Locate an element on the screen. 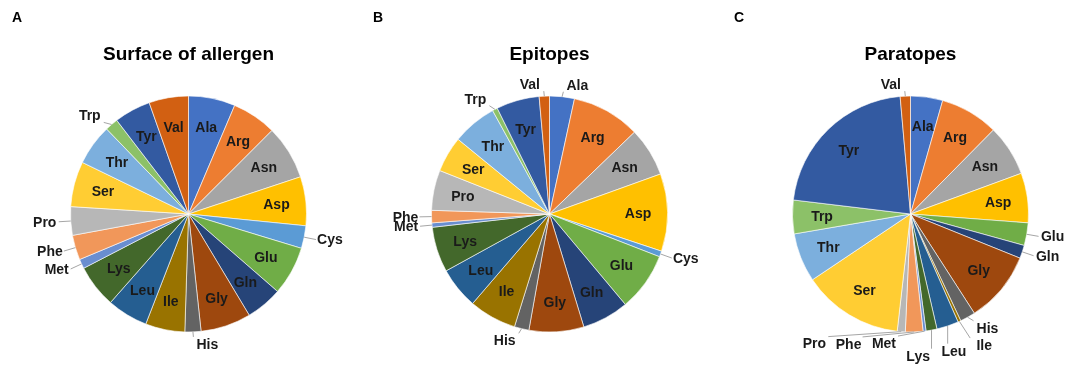 This screenshot has height=384, width=1084. chart-title: Surface of allergen is located at coordinates (188, 53).